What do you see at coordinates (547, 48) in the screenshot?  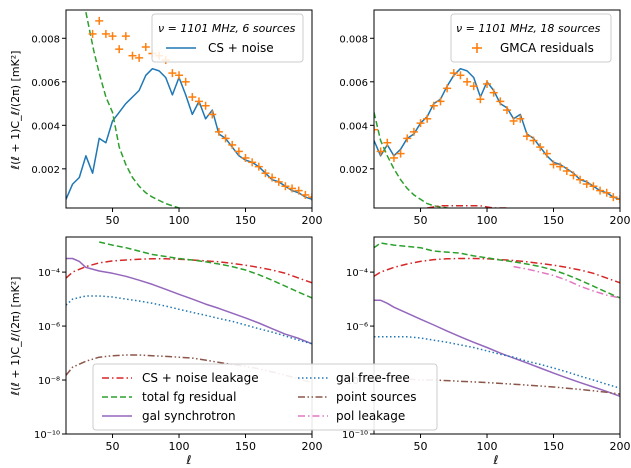 I see `legend-entry-gmca: GMCA residuals` at bounding box center [547, 48].